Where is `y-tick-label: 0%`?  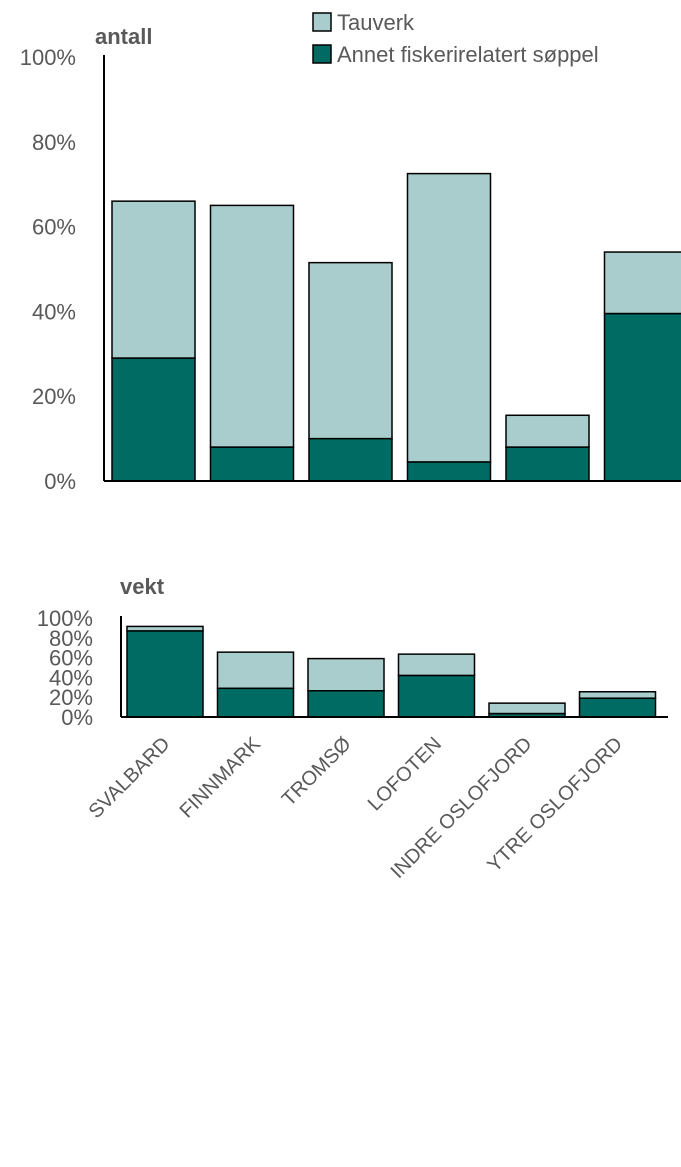 y-tick-label: 0% is located at coordinates (60, 481).